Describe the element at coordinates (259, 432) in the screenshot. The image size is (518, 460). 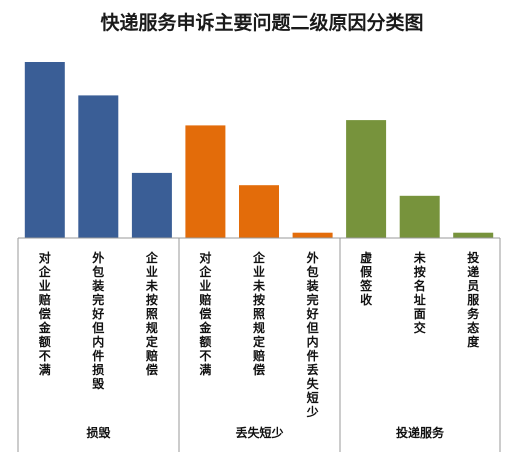
I see `group-label-1: 丢失短少` at that location.